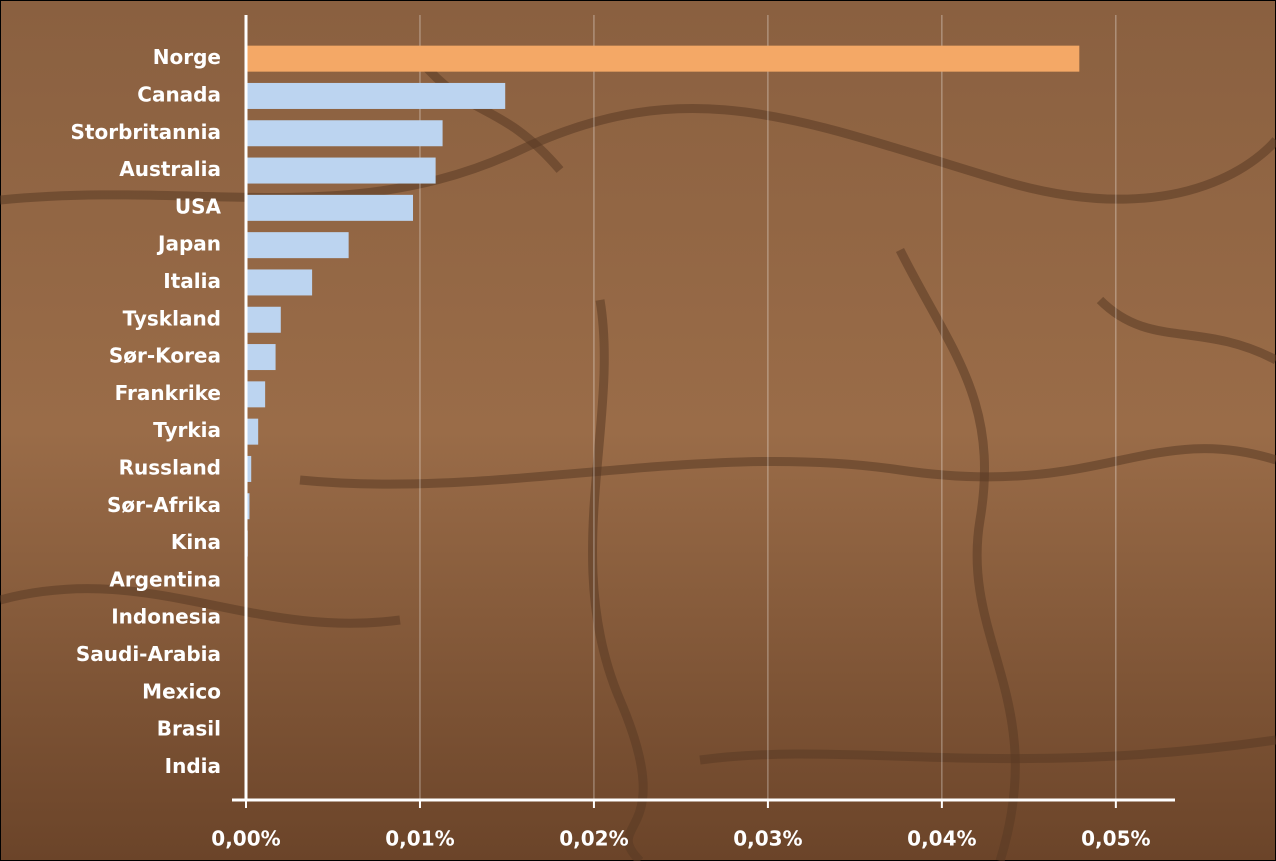 This screenshot has width=1276, height=861. Describe the element at coordinates (172, 318) in the screenshot. I see `category-label: Tyskland` at that location.